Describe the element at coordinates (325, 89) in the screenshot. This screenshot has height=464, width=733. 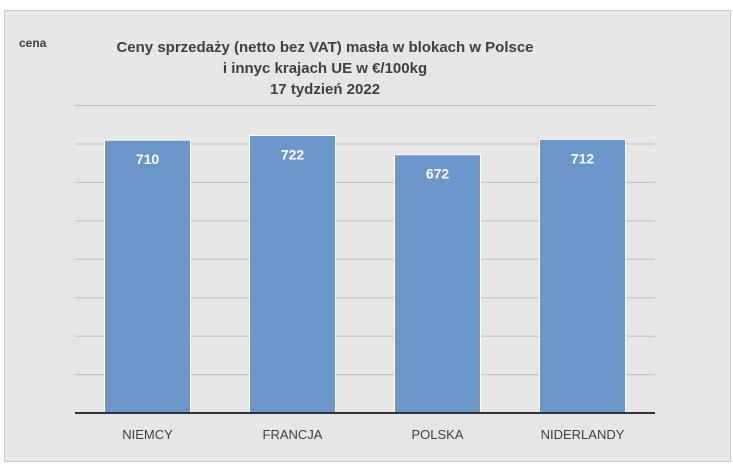
I see `chart-title-line-3: 17 tydzień 2022` at that location.